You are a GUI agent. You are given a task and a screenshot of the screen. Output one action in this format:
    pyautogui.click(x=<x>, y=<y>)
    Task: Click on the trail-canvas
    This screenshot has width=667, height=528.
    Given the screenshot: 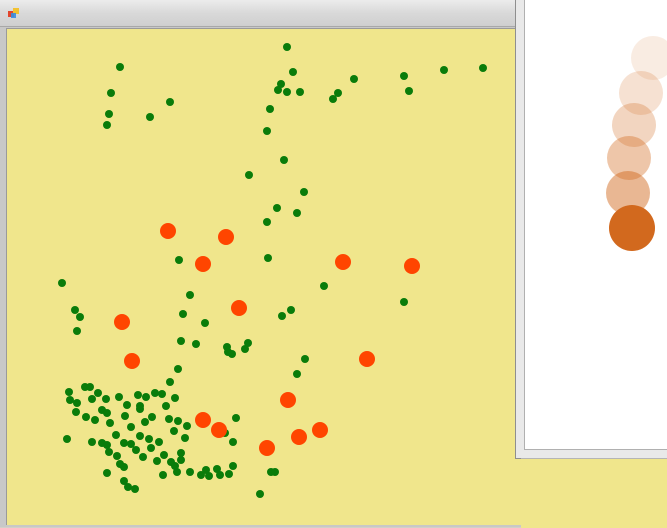 What is the action you would take?
    pyautogui.click(x=636, y=143)
    